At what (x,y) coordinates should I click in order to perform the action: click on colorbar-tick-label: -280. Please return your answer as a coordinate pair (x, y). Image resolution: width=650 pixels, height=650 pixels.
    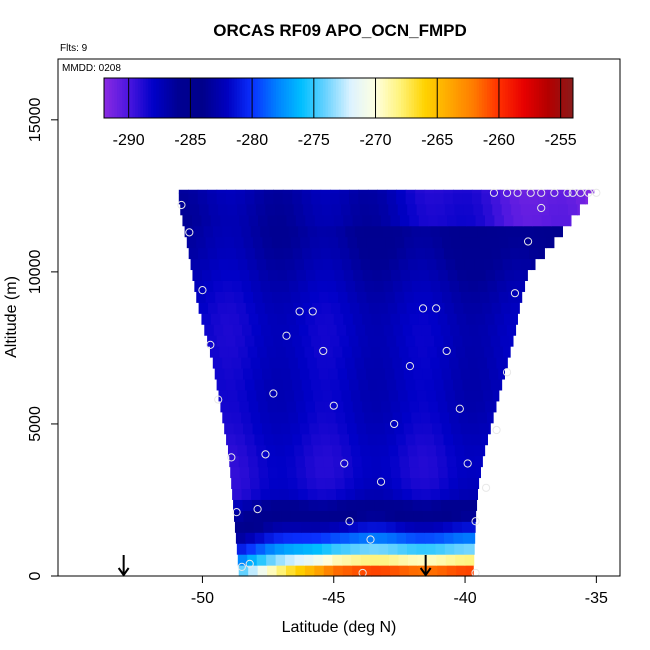
    Looking at the image, I should click on (252, 140).